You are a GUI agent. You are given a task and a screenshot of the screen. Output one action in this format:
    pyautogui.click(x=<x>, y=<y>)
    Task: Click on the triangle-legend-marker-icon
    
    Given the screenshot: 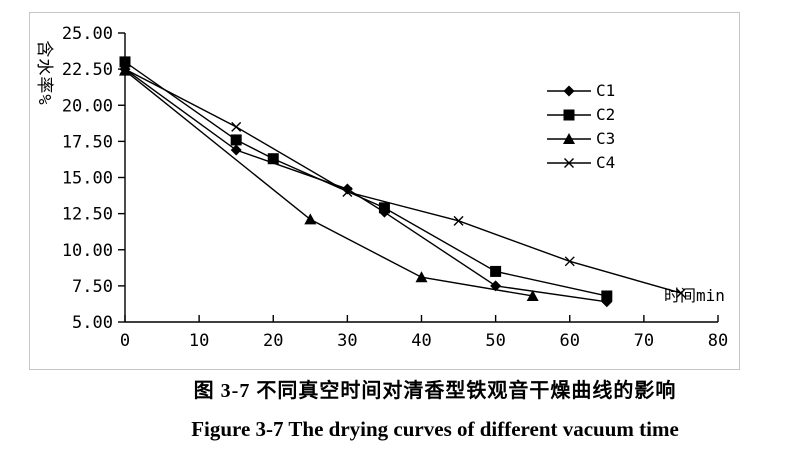 What is the action you would take?
    pyautogui.click(x=569, y=138)
    